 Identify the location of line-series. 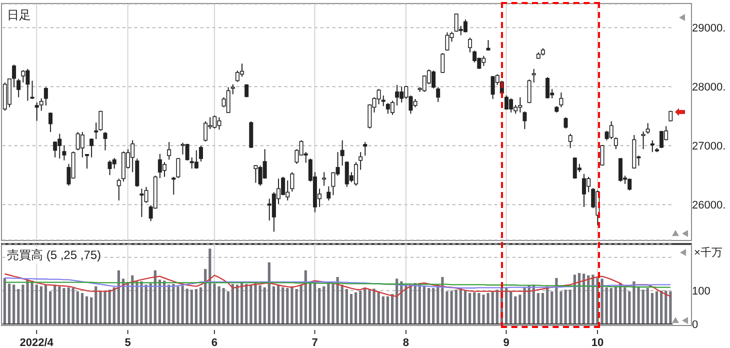
(338, 285).